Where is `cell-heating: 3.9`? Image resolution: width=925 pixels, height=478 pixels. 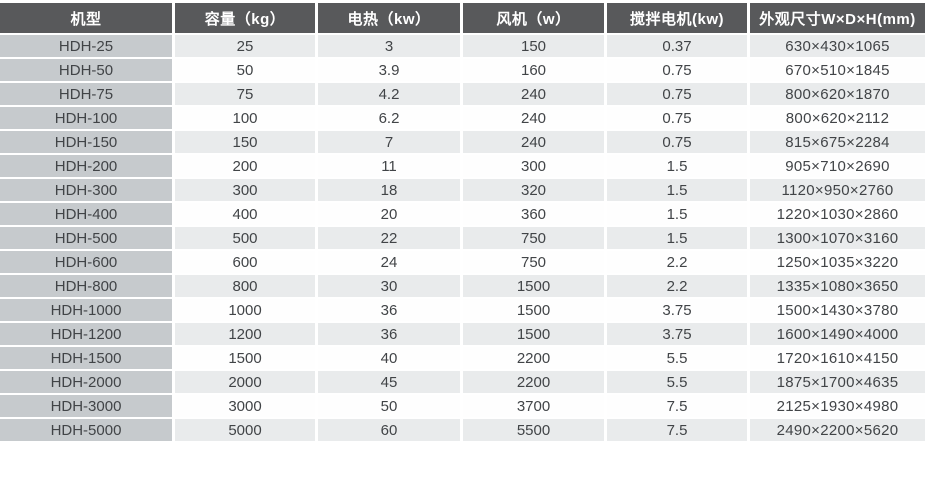
cell-heating: 3.9 is located at coordinates (387, 69).